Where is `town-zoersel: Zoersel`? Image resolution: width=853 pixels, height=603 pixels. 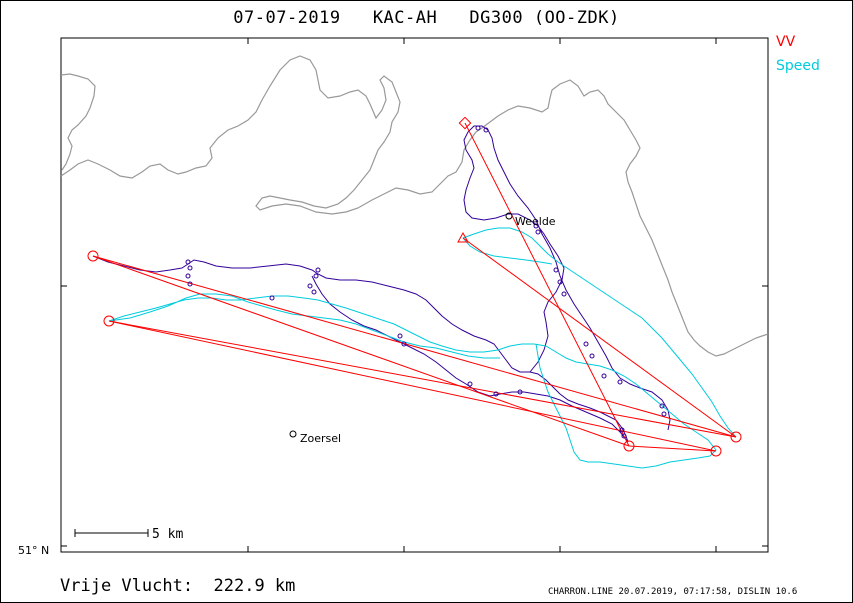
town-zoersel: Zoersel is located at coordinates (315, 437).